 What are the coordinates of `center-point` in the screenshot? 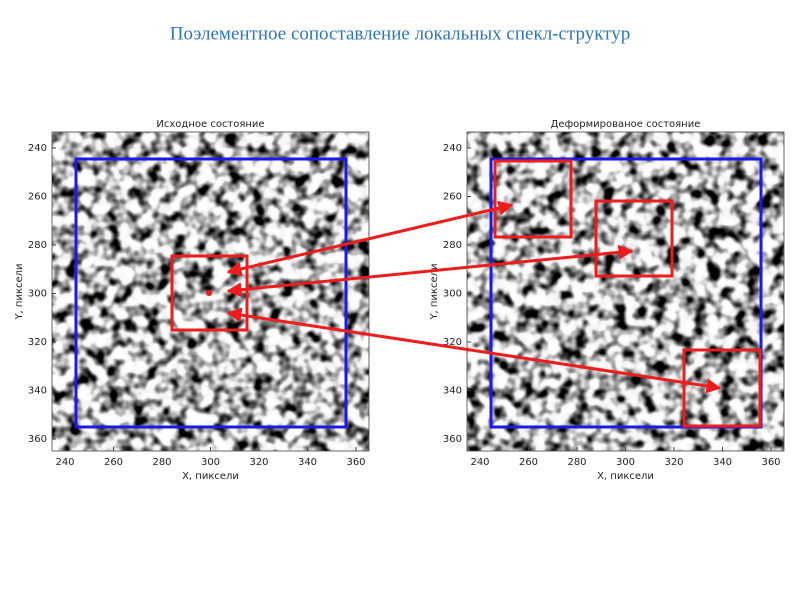 It's located at (209, 293).